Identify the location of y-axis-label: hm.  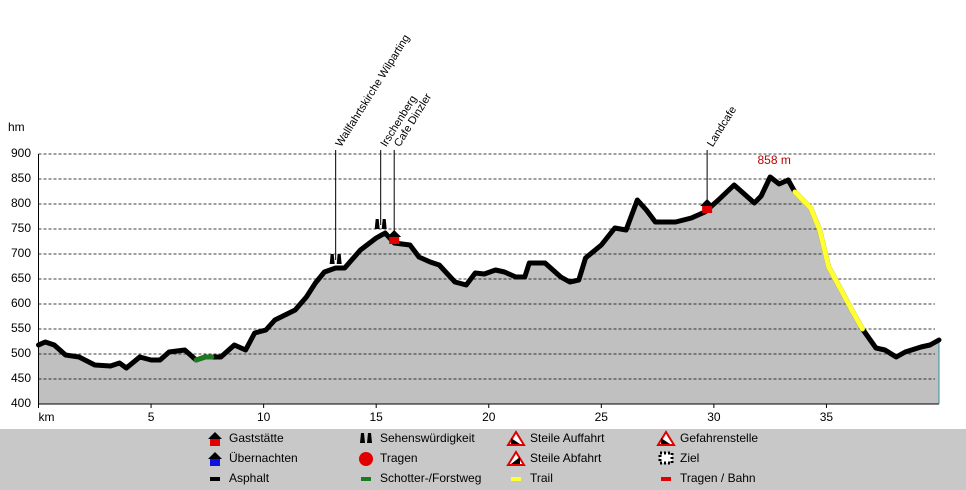
(16, 127).